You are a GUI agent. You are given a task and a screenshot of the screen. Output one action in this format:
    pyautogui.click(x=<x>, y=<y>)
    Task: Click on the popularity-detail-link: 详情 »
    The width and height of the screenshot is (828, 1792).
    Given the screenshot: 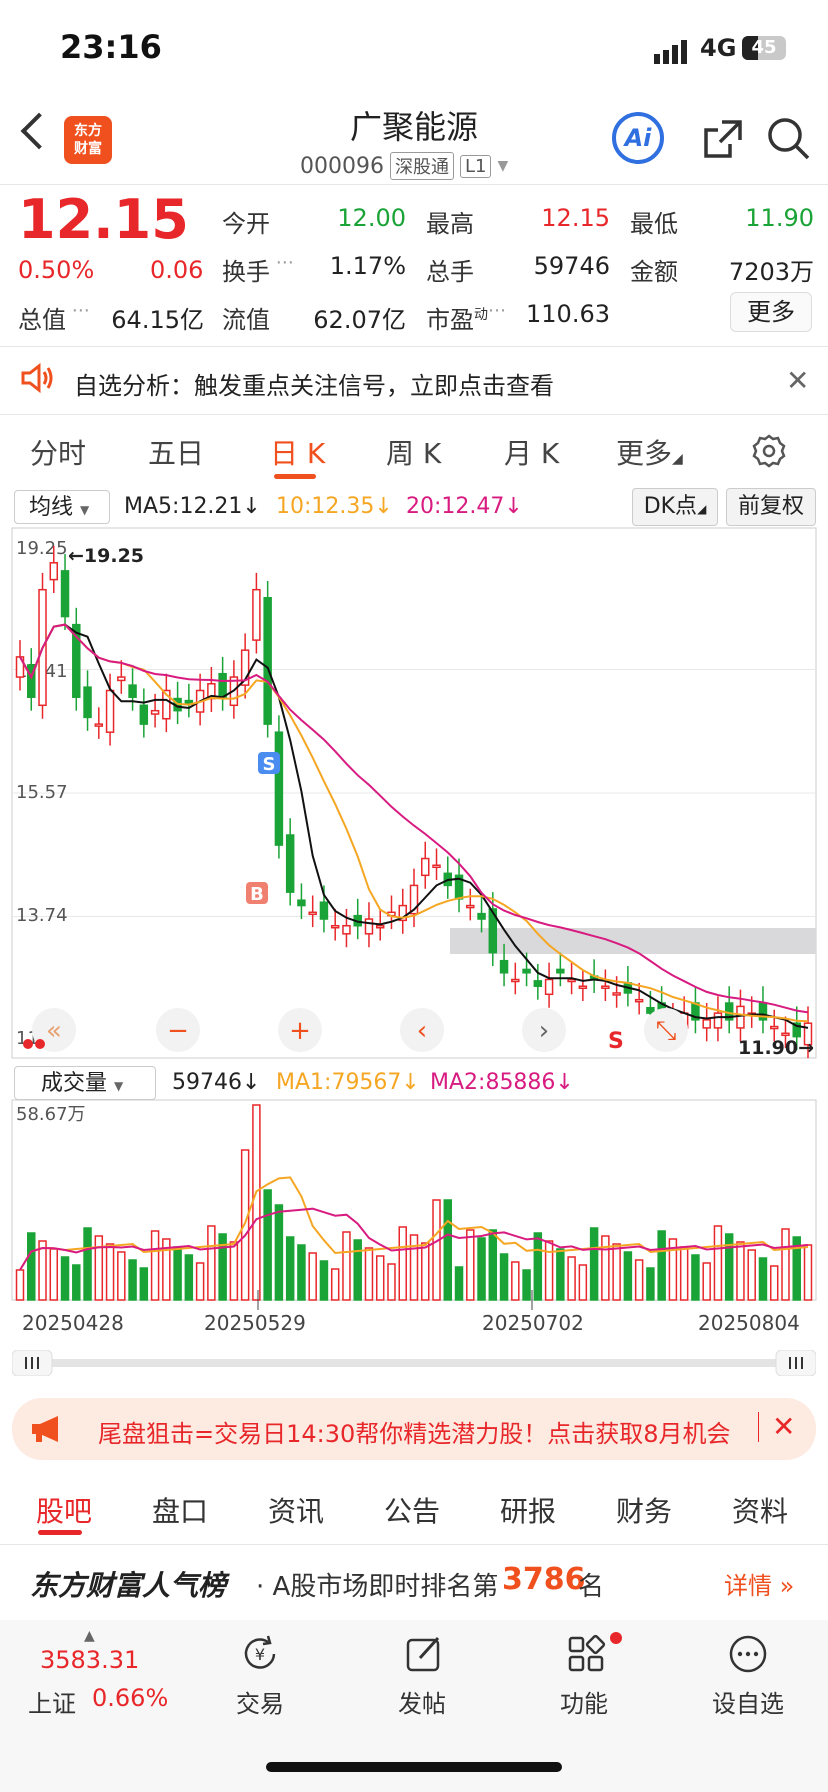 What is the action you would take?
    pyautogui.click(x=759, y=1586)
    